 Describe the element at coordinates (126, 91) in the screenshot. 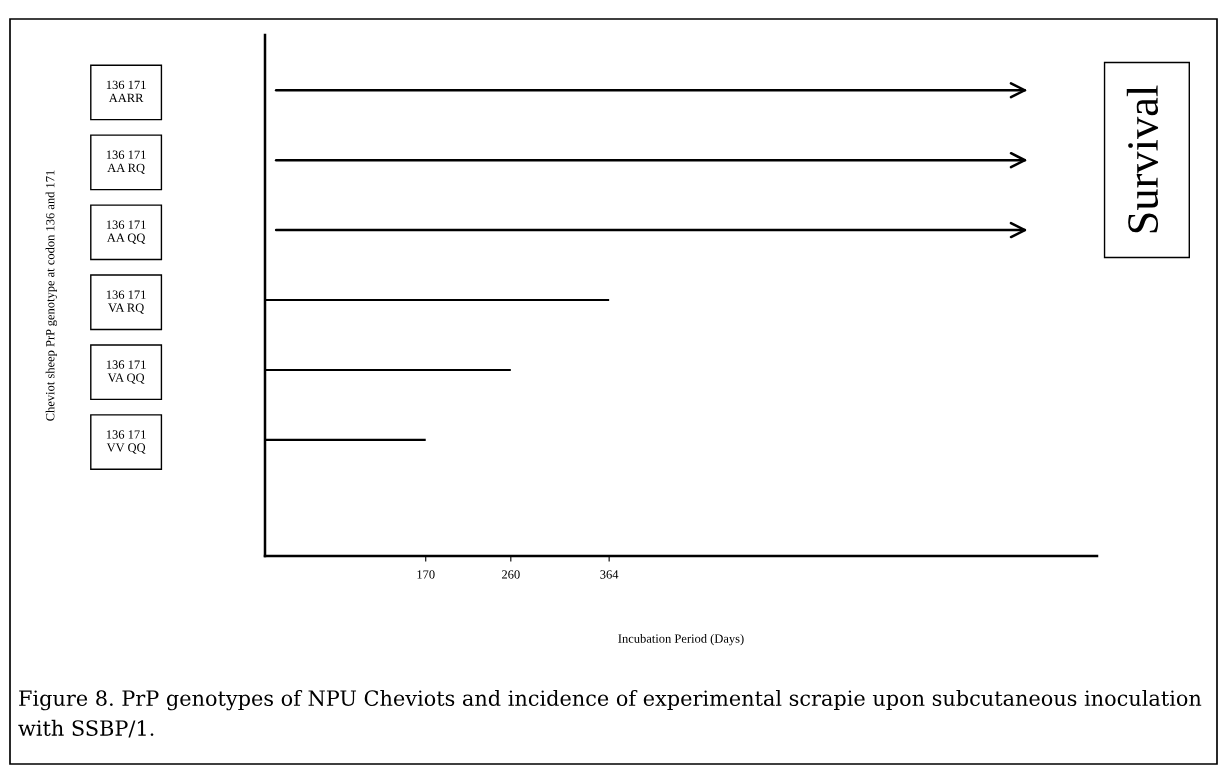

I see `y-tick-label: 136 171 AARR` at that location.